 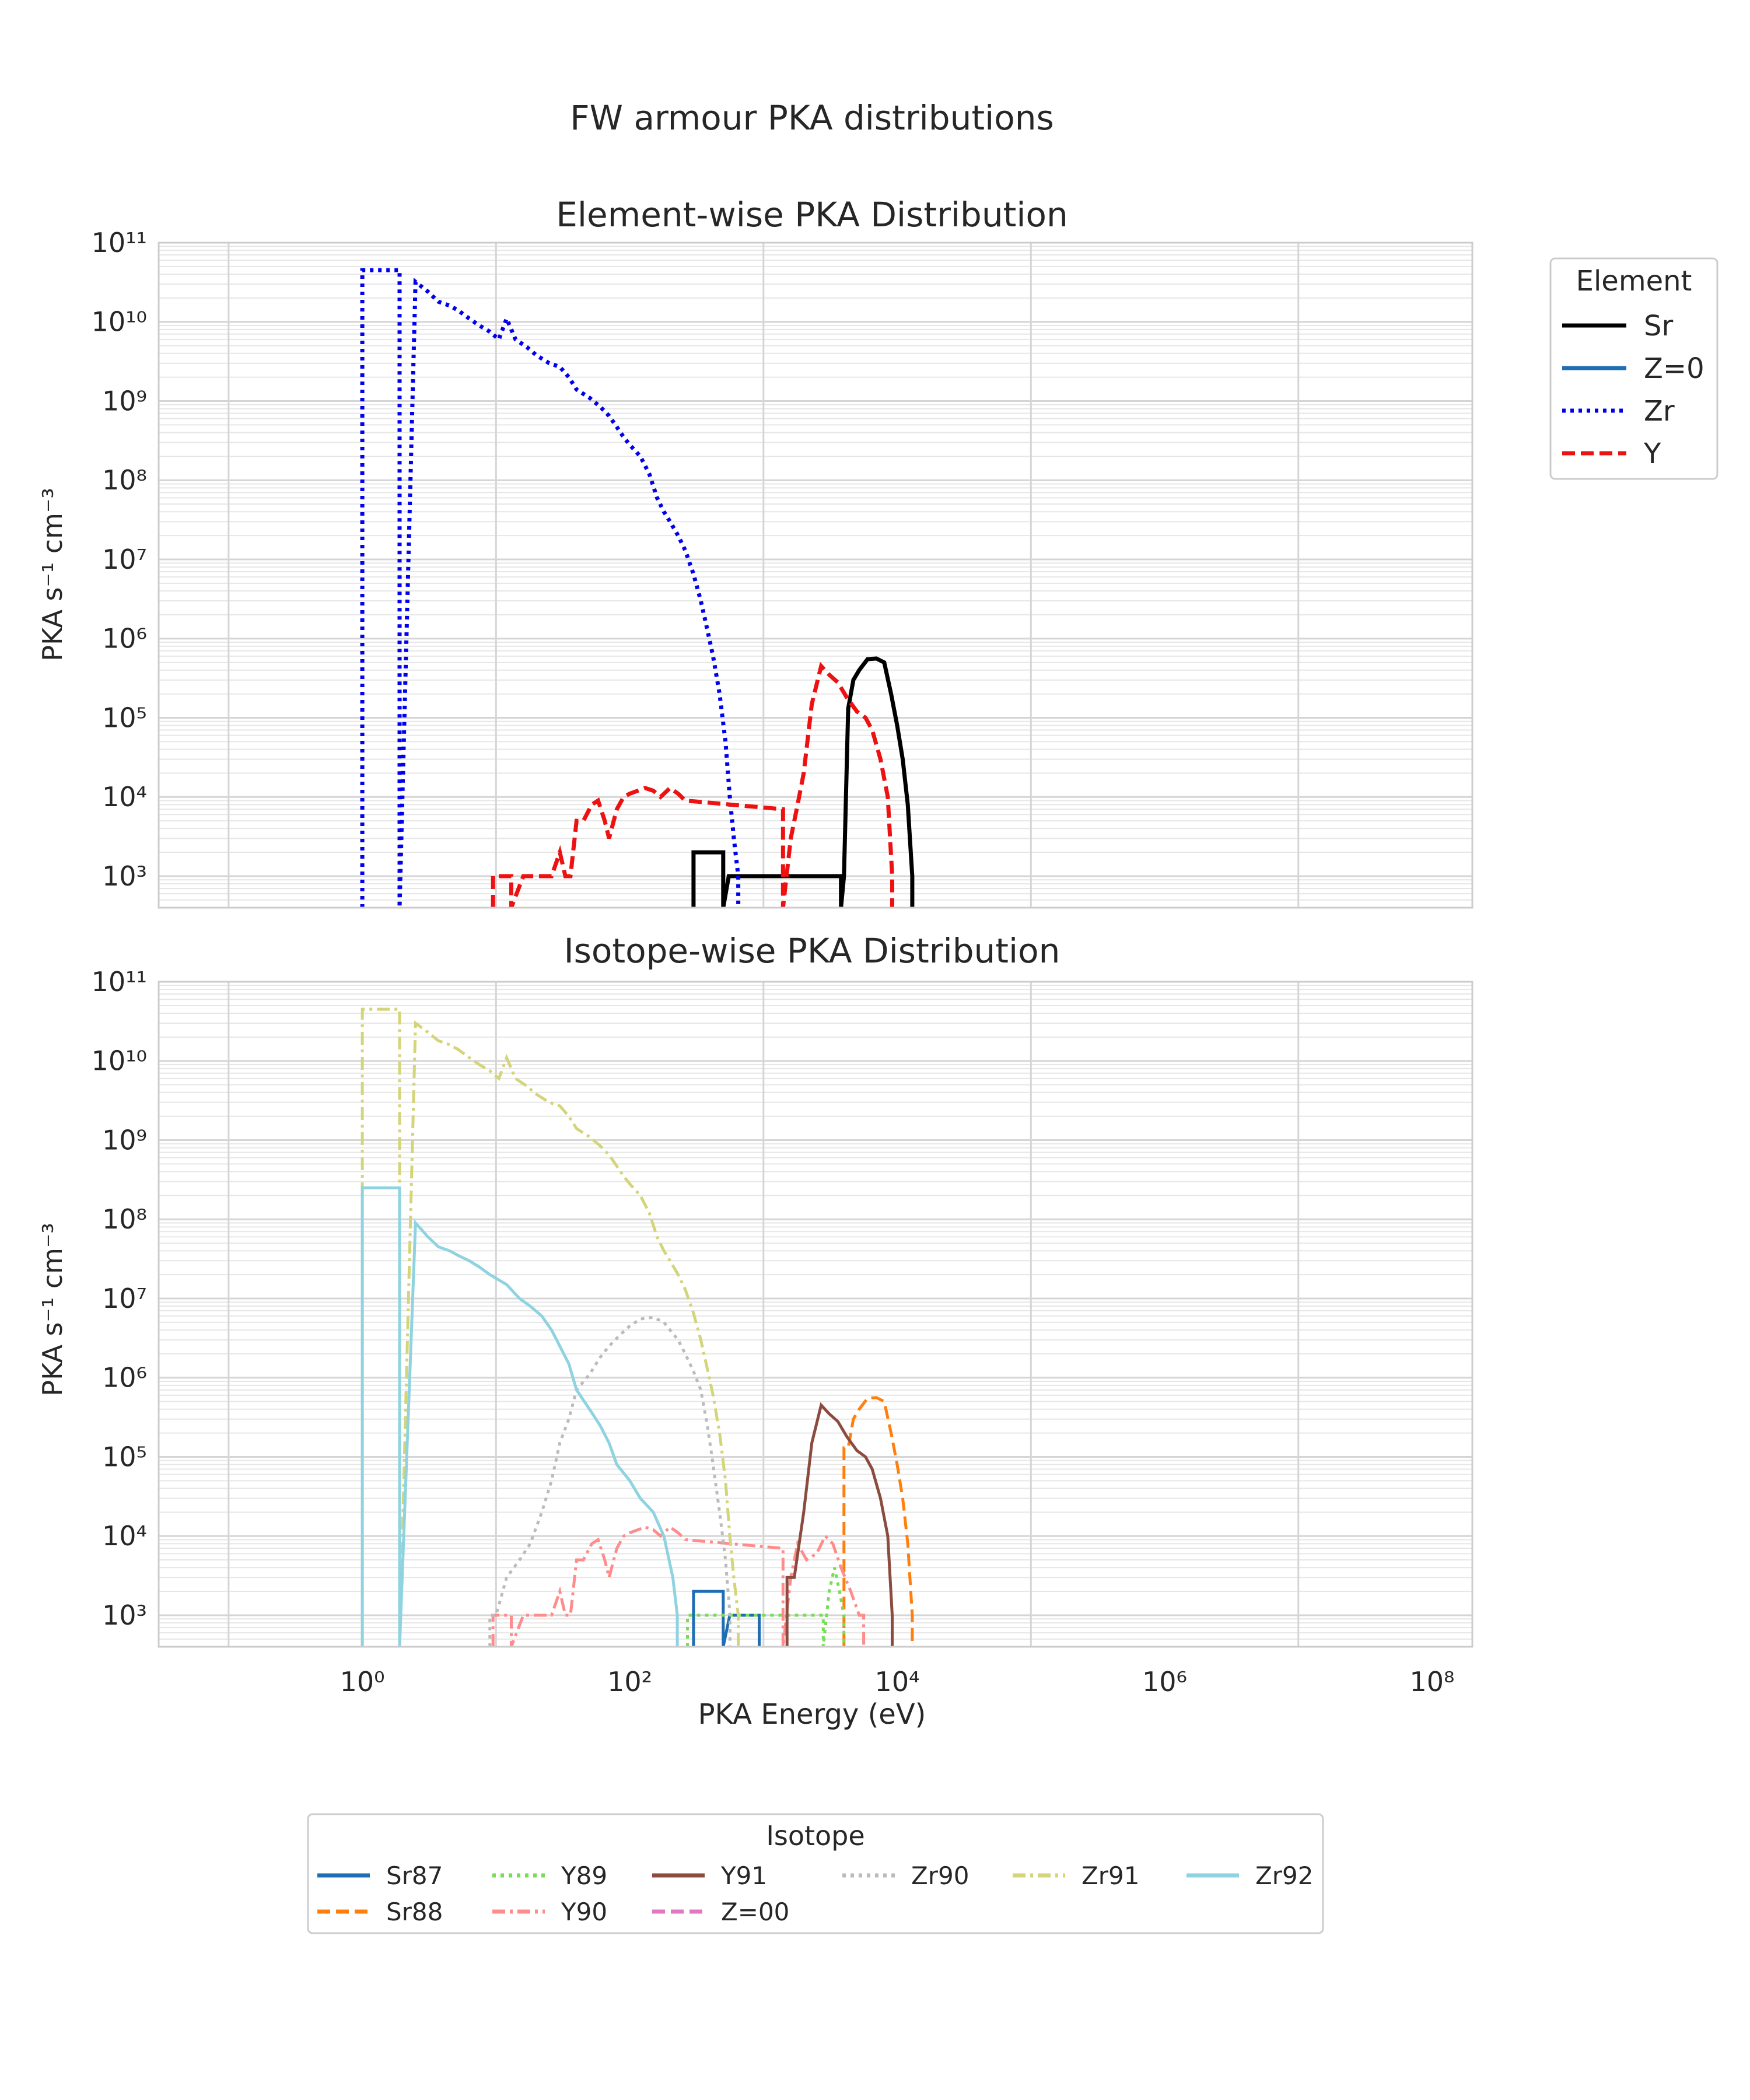 I want to click on series-line-y90, so click(x=678, y=1586).